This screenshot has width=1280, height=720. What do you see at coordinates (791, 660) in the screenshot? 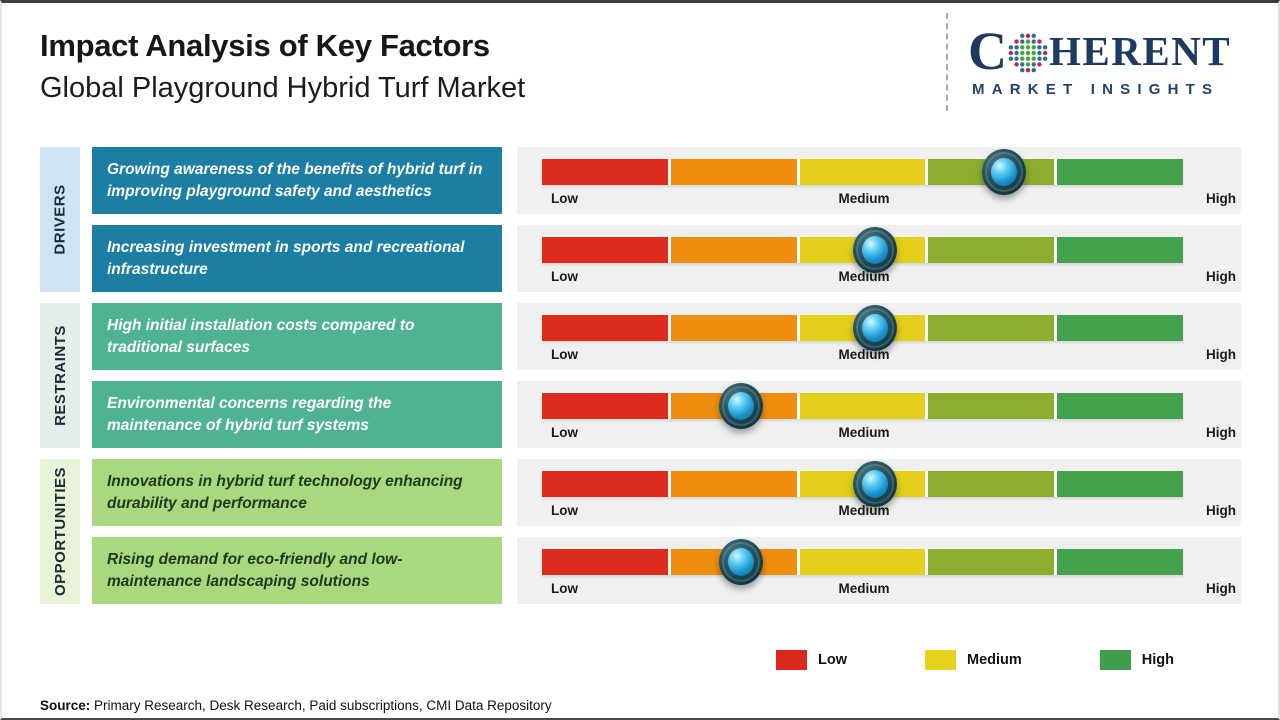
I see `legend-swatch-low` at bounding box center [791, 660].